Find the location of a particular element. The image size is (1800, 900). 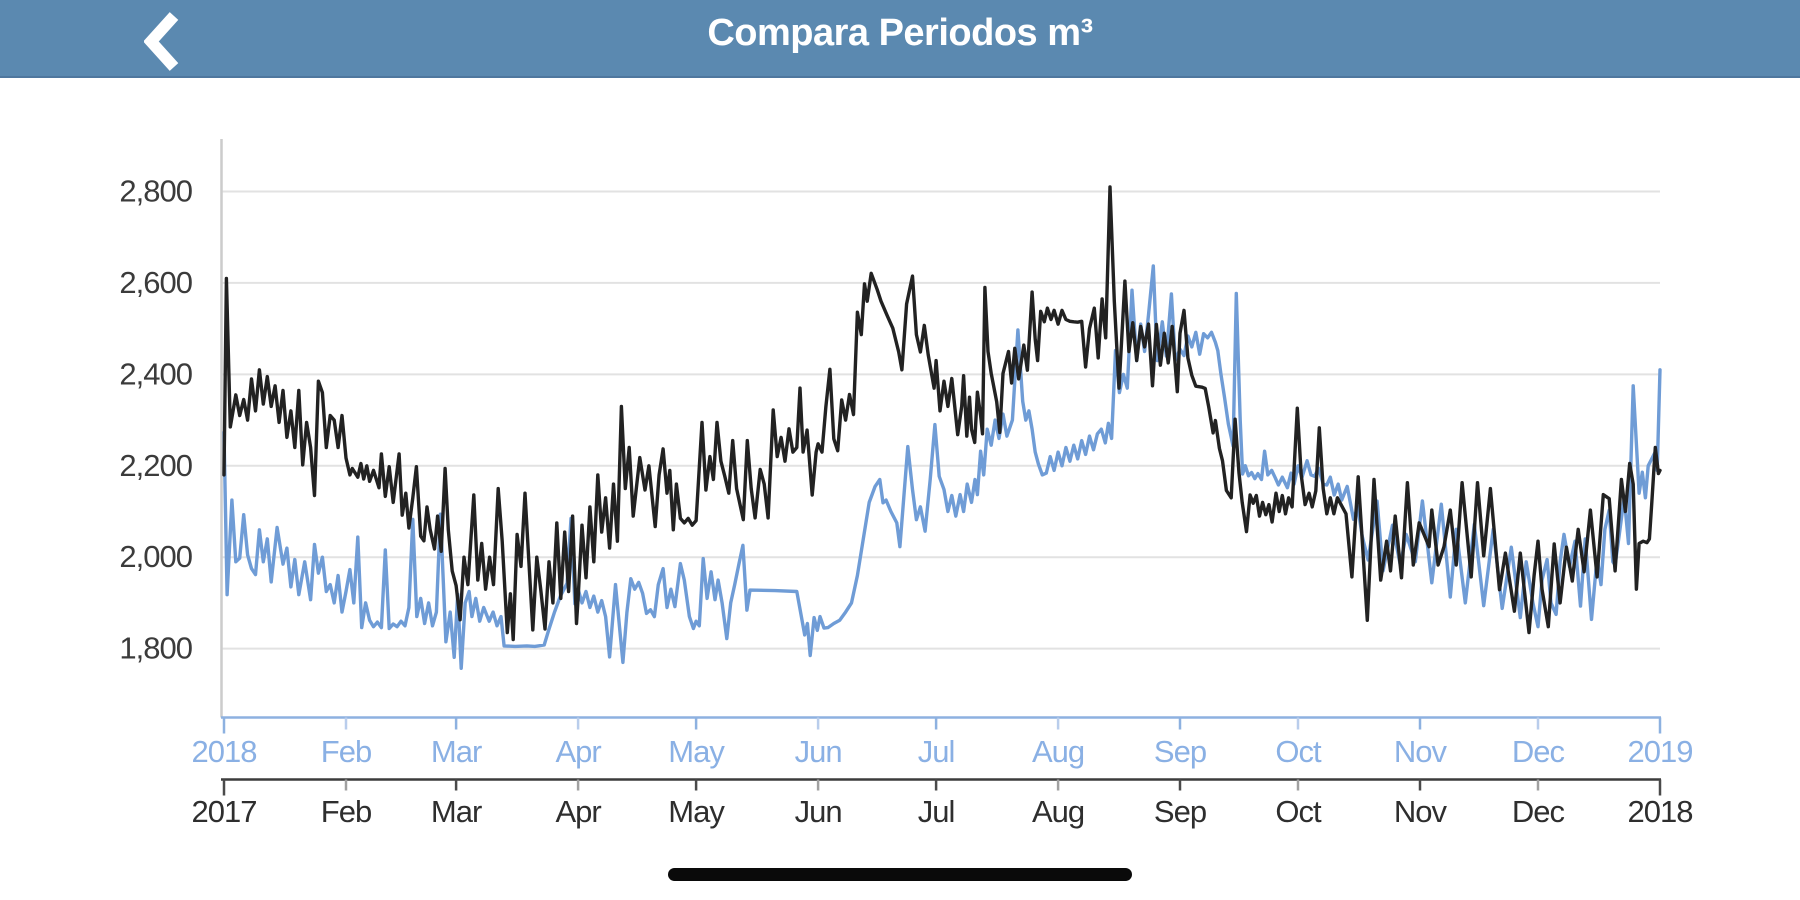

svg-text: 1,800 is located at coordinates (155, 648).